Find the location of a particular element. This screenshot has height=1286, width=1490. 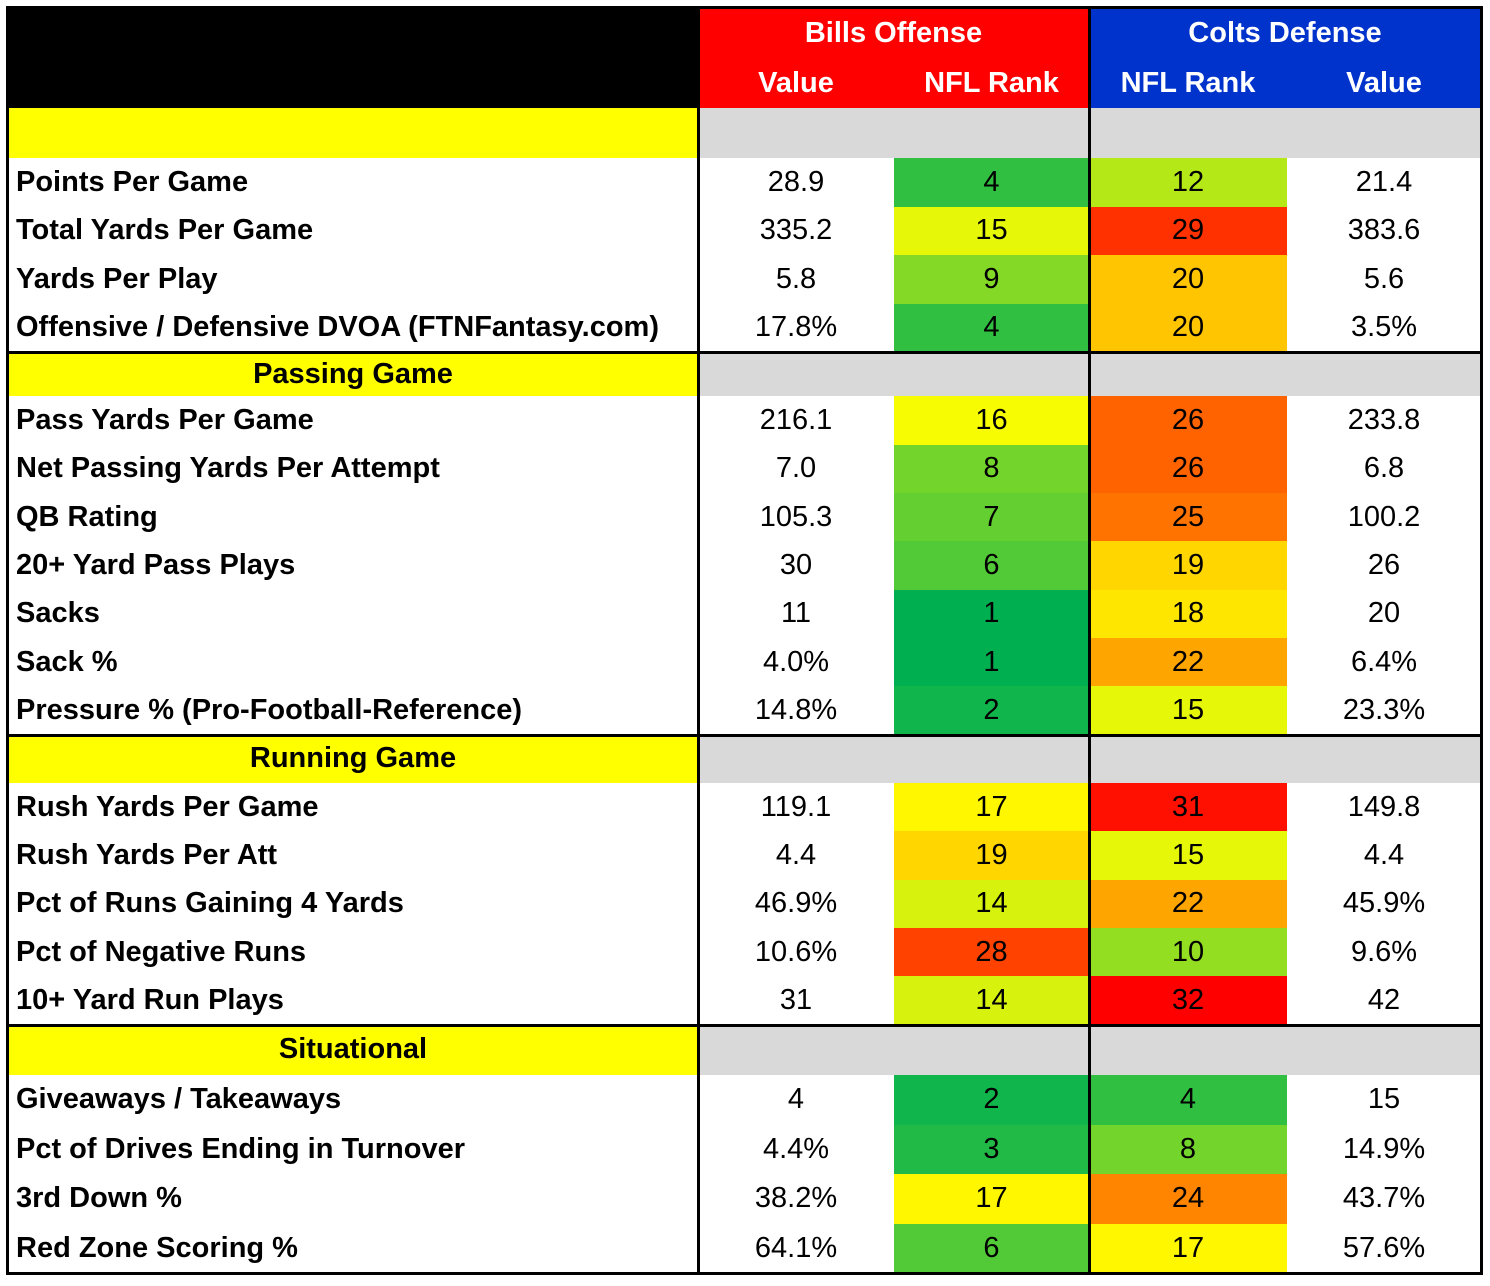

colts-value: 43.7% is located at coordinates (1384, 1199).